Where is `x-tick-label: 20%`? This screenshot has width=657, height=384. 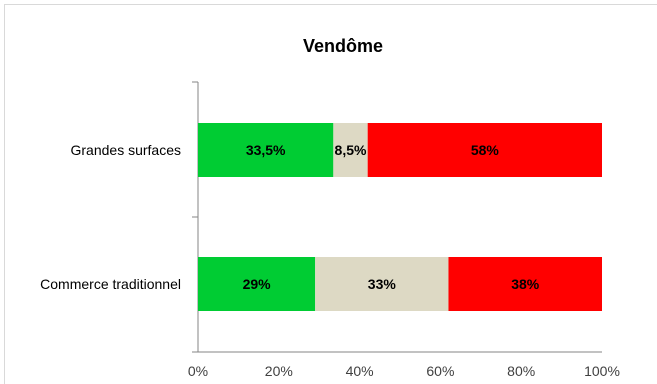
x-tick-label: 20% is located at coordinates (279, 369).